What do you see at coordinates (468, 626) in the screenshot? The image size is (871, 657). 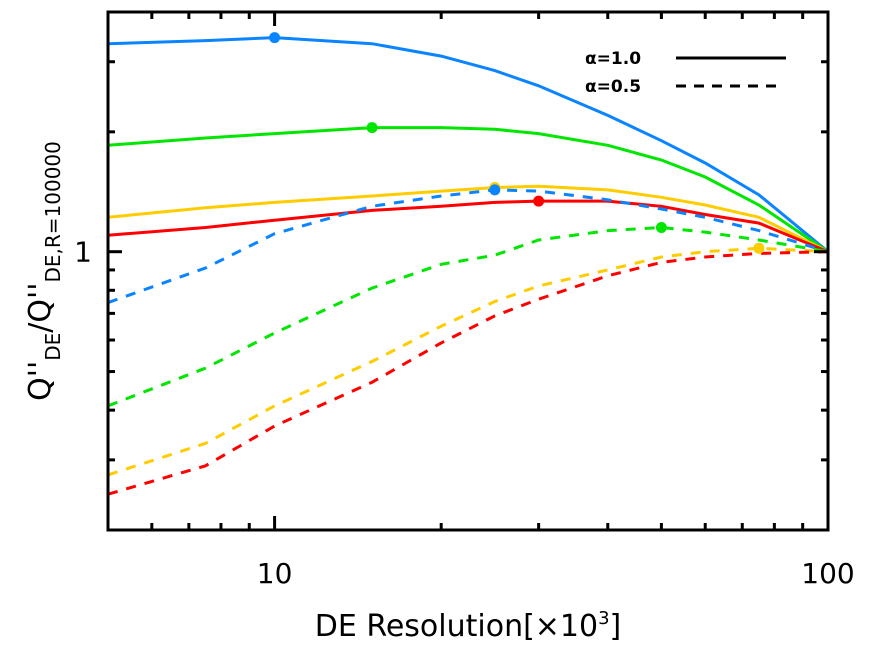 I see `x-axis-label: DE Resolution[×103]` at bounding box center [468, 626].